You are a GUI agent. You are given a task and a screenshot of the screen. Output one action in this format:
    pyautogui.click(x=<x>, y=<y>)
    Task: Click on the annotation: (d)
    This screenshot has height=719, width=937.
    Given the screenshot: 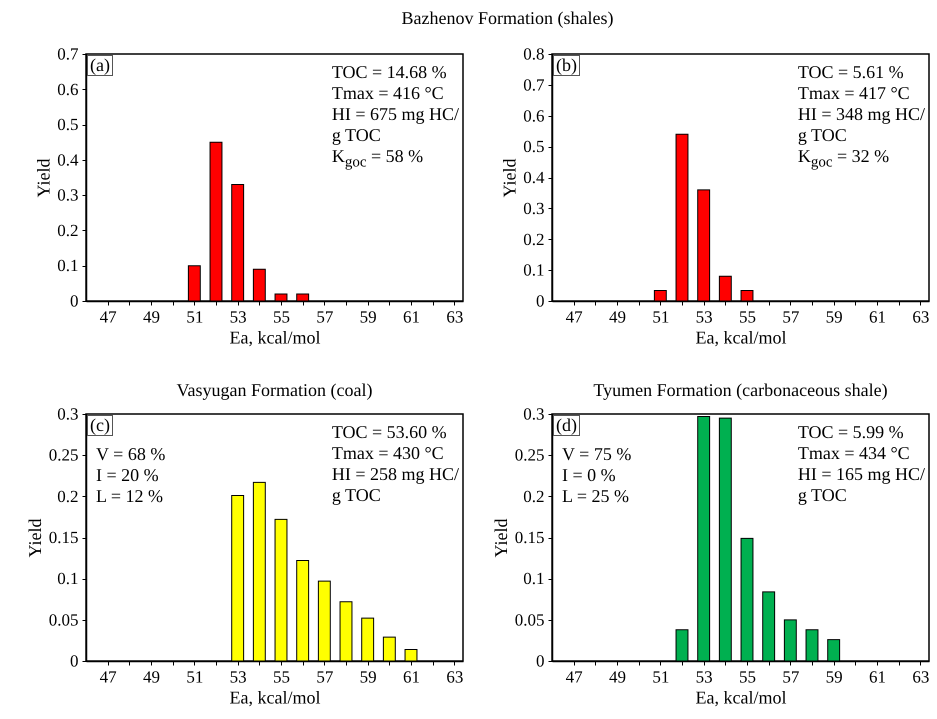 What is the action you would take?
    pyautogui.click(x=566, y=425)
    